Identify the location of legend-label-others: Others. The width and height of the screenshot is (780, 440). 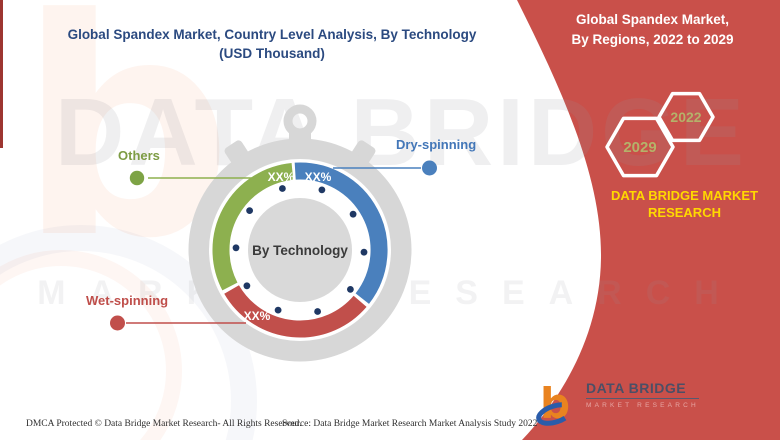
(139, 155).